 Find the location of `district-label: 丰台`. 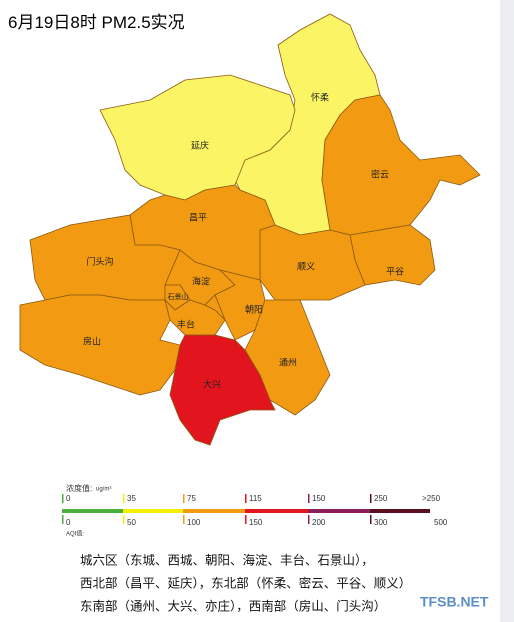

district-label: 丰台 is located at coordinates (186, 323).